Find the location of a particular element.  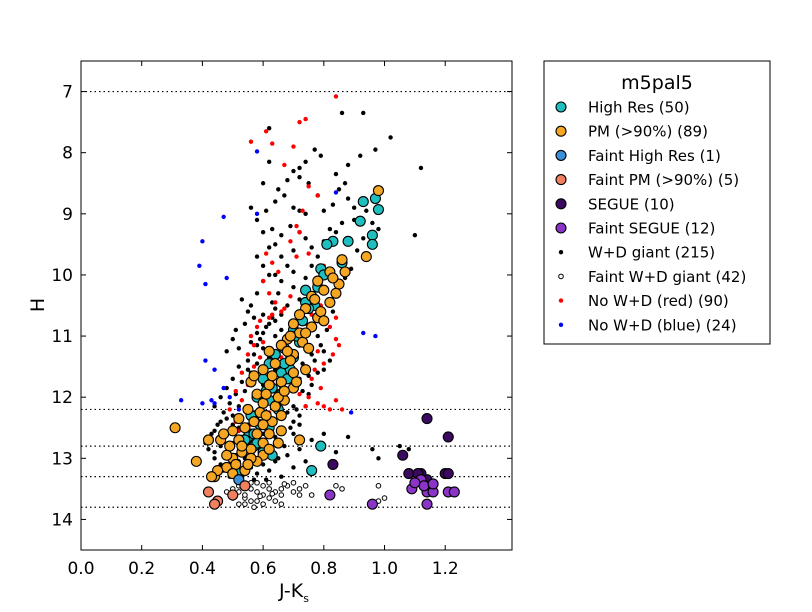

y-tick-label-7: 14 is located at coordinates (62, 520).